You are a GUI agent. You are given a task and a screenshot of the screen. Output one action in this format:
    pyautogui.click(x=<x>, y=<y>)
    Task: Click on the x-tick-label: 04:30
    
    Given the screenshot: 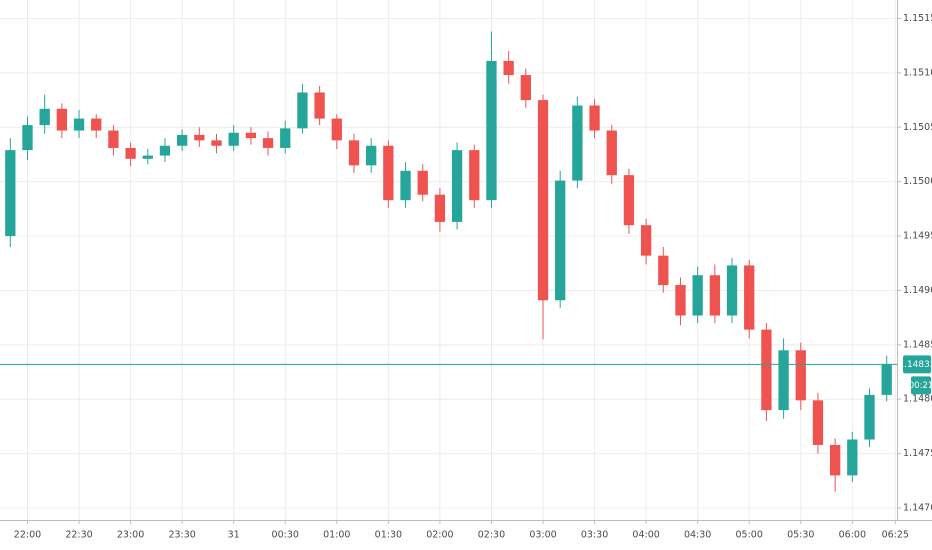 What is the action you would take?
    pyautogui.click(x=697, y=535)
    